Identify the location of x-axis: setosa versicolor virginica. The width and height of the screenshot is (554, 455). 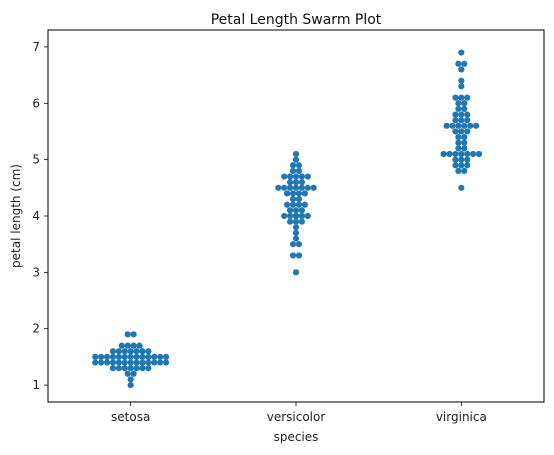
(299, 413).